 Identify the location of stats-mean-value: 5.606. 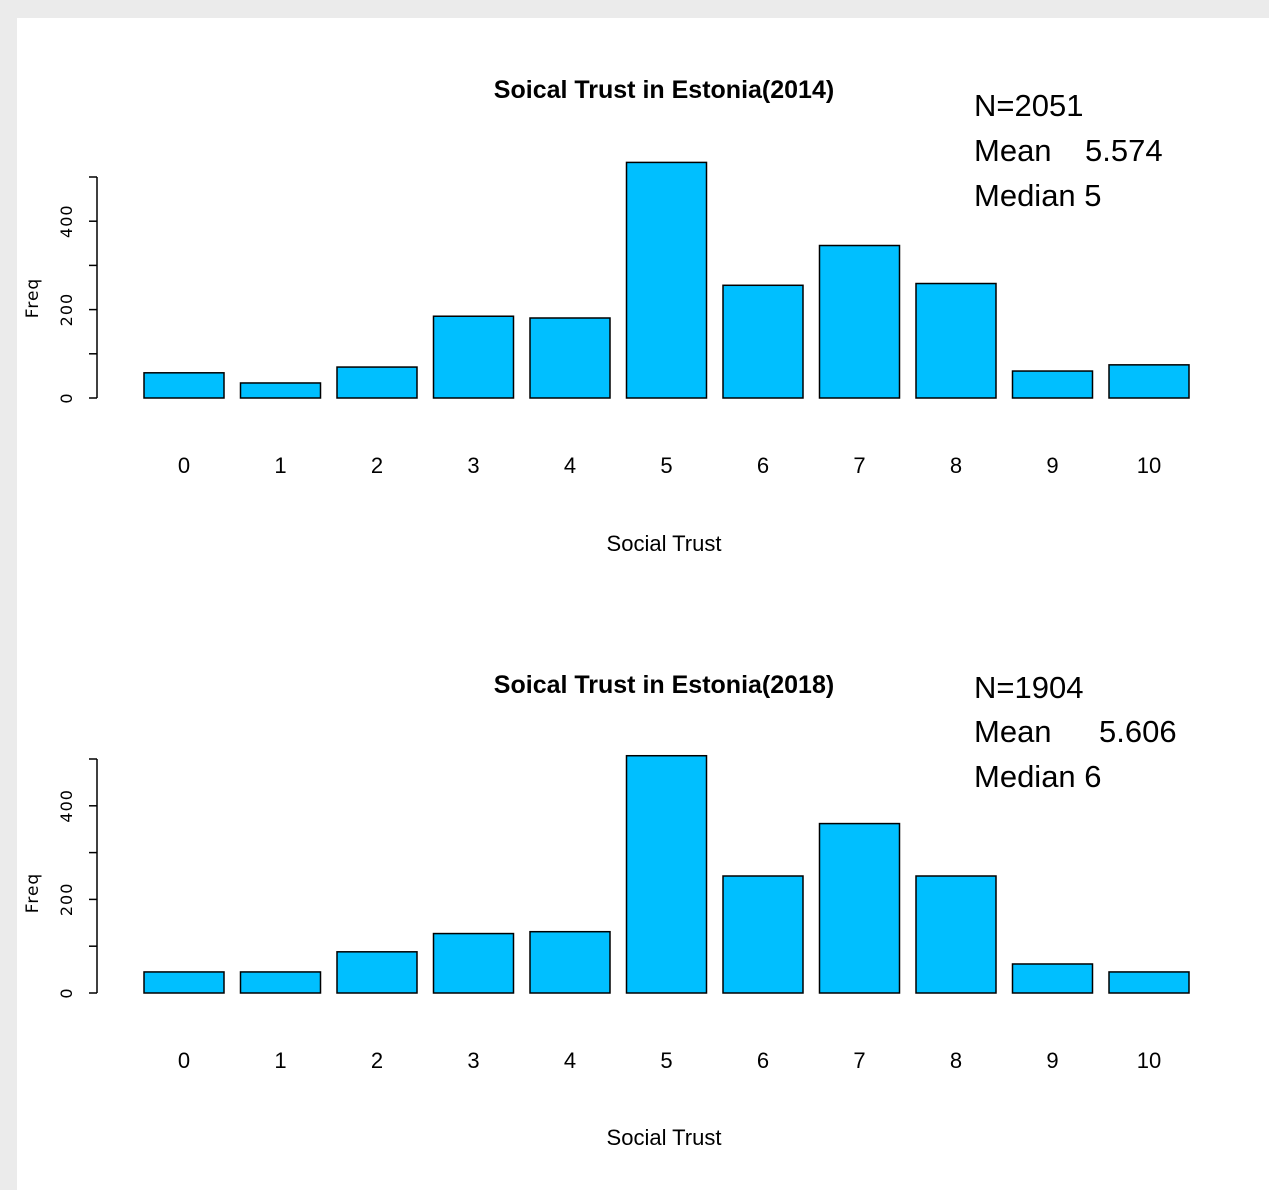
(1138, 731).